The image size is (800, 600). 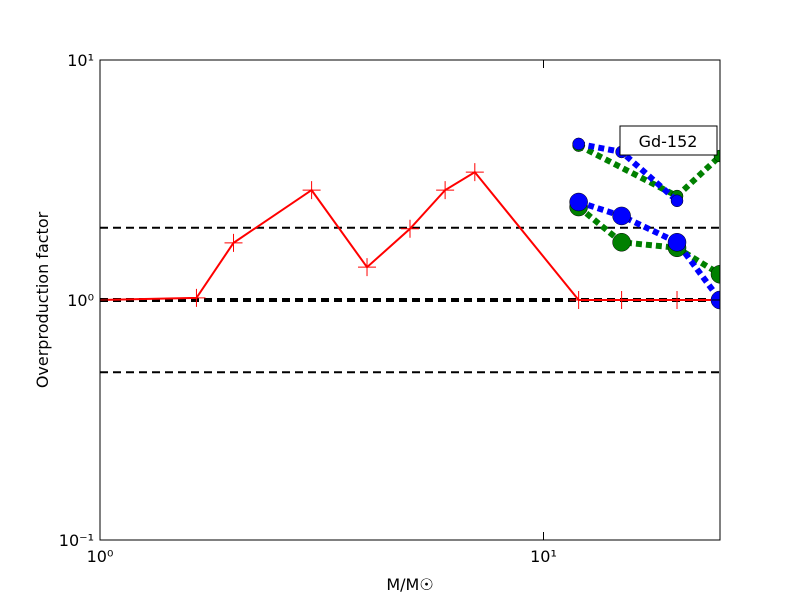 I want to click on annotation-box, so click(x=668, y=140).